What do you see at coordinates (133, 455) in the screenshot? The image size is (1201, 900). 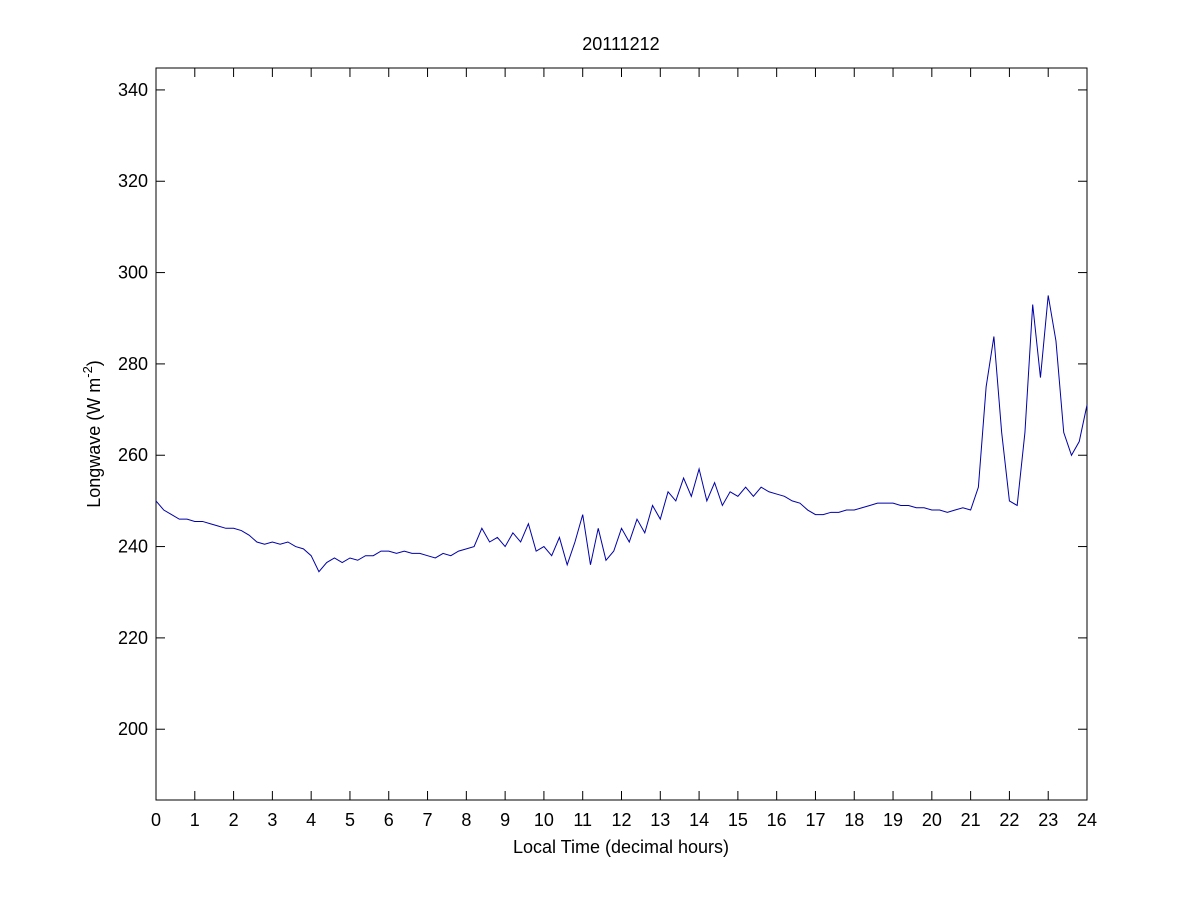 I see `y-tick-label: 260` at bounding box center [133, 455].